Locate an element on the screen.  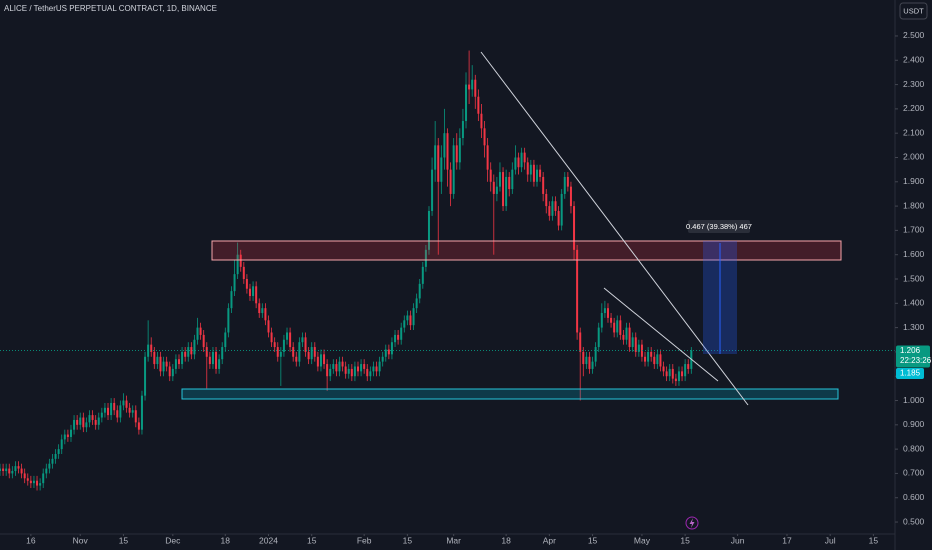
currency-button is located at coordinates (913, 11).